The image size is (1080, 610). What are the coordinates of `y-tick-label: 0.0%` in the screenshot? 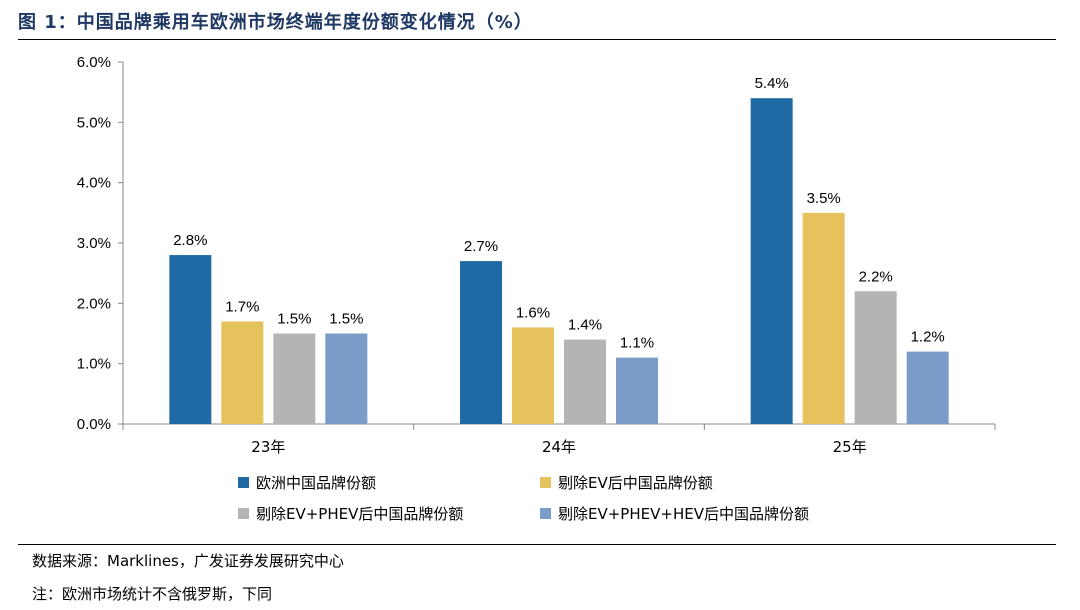 It's located at (94, 424).